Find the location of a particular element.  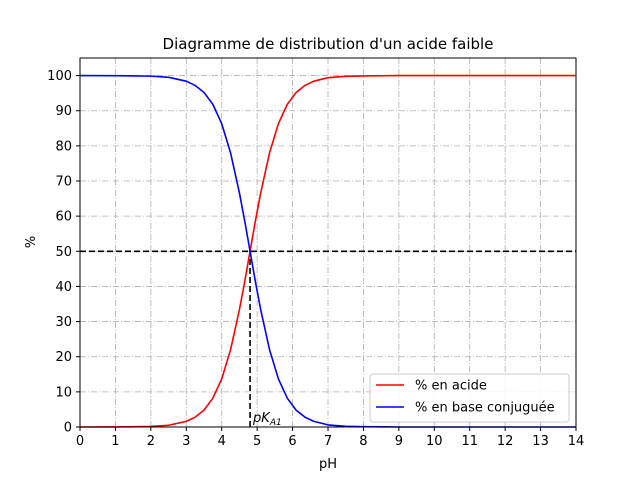

legend-label-2: % en base conjuguée is located at coordinates (485, 408).